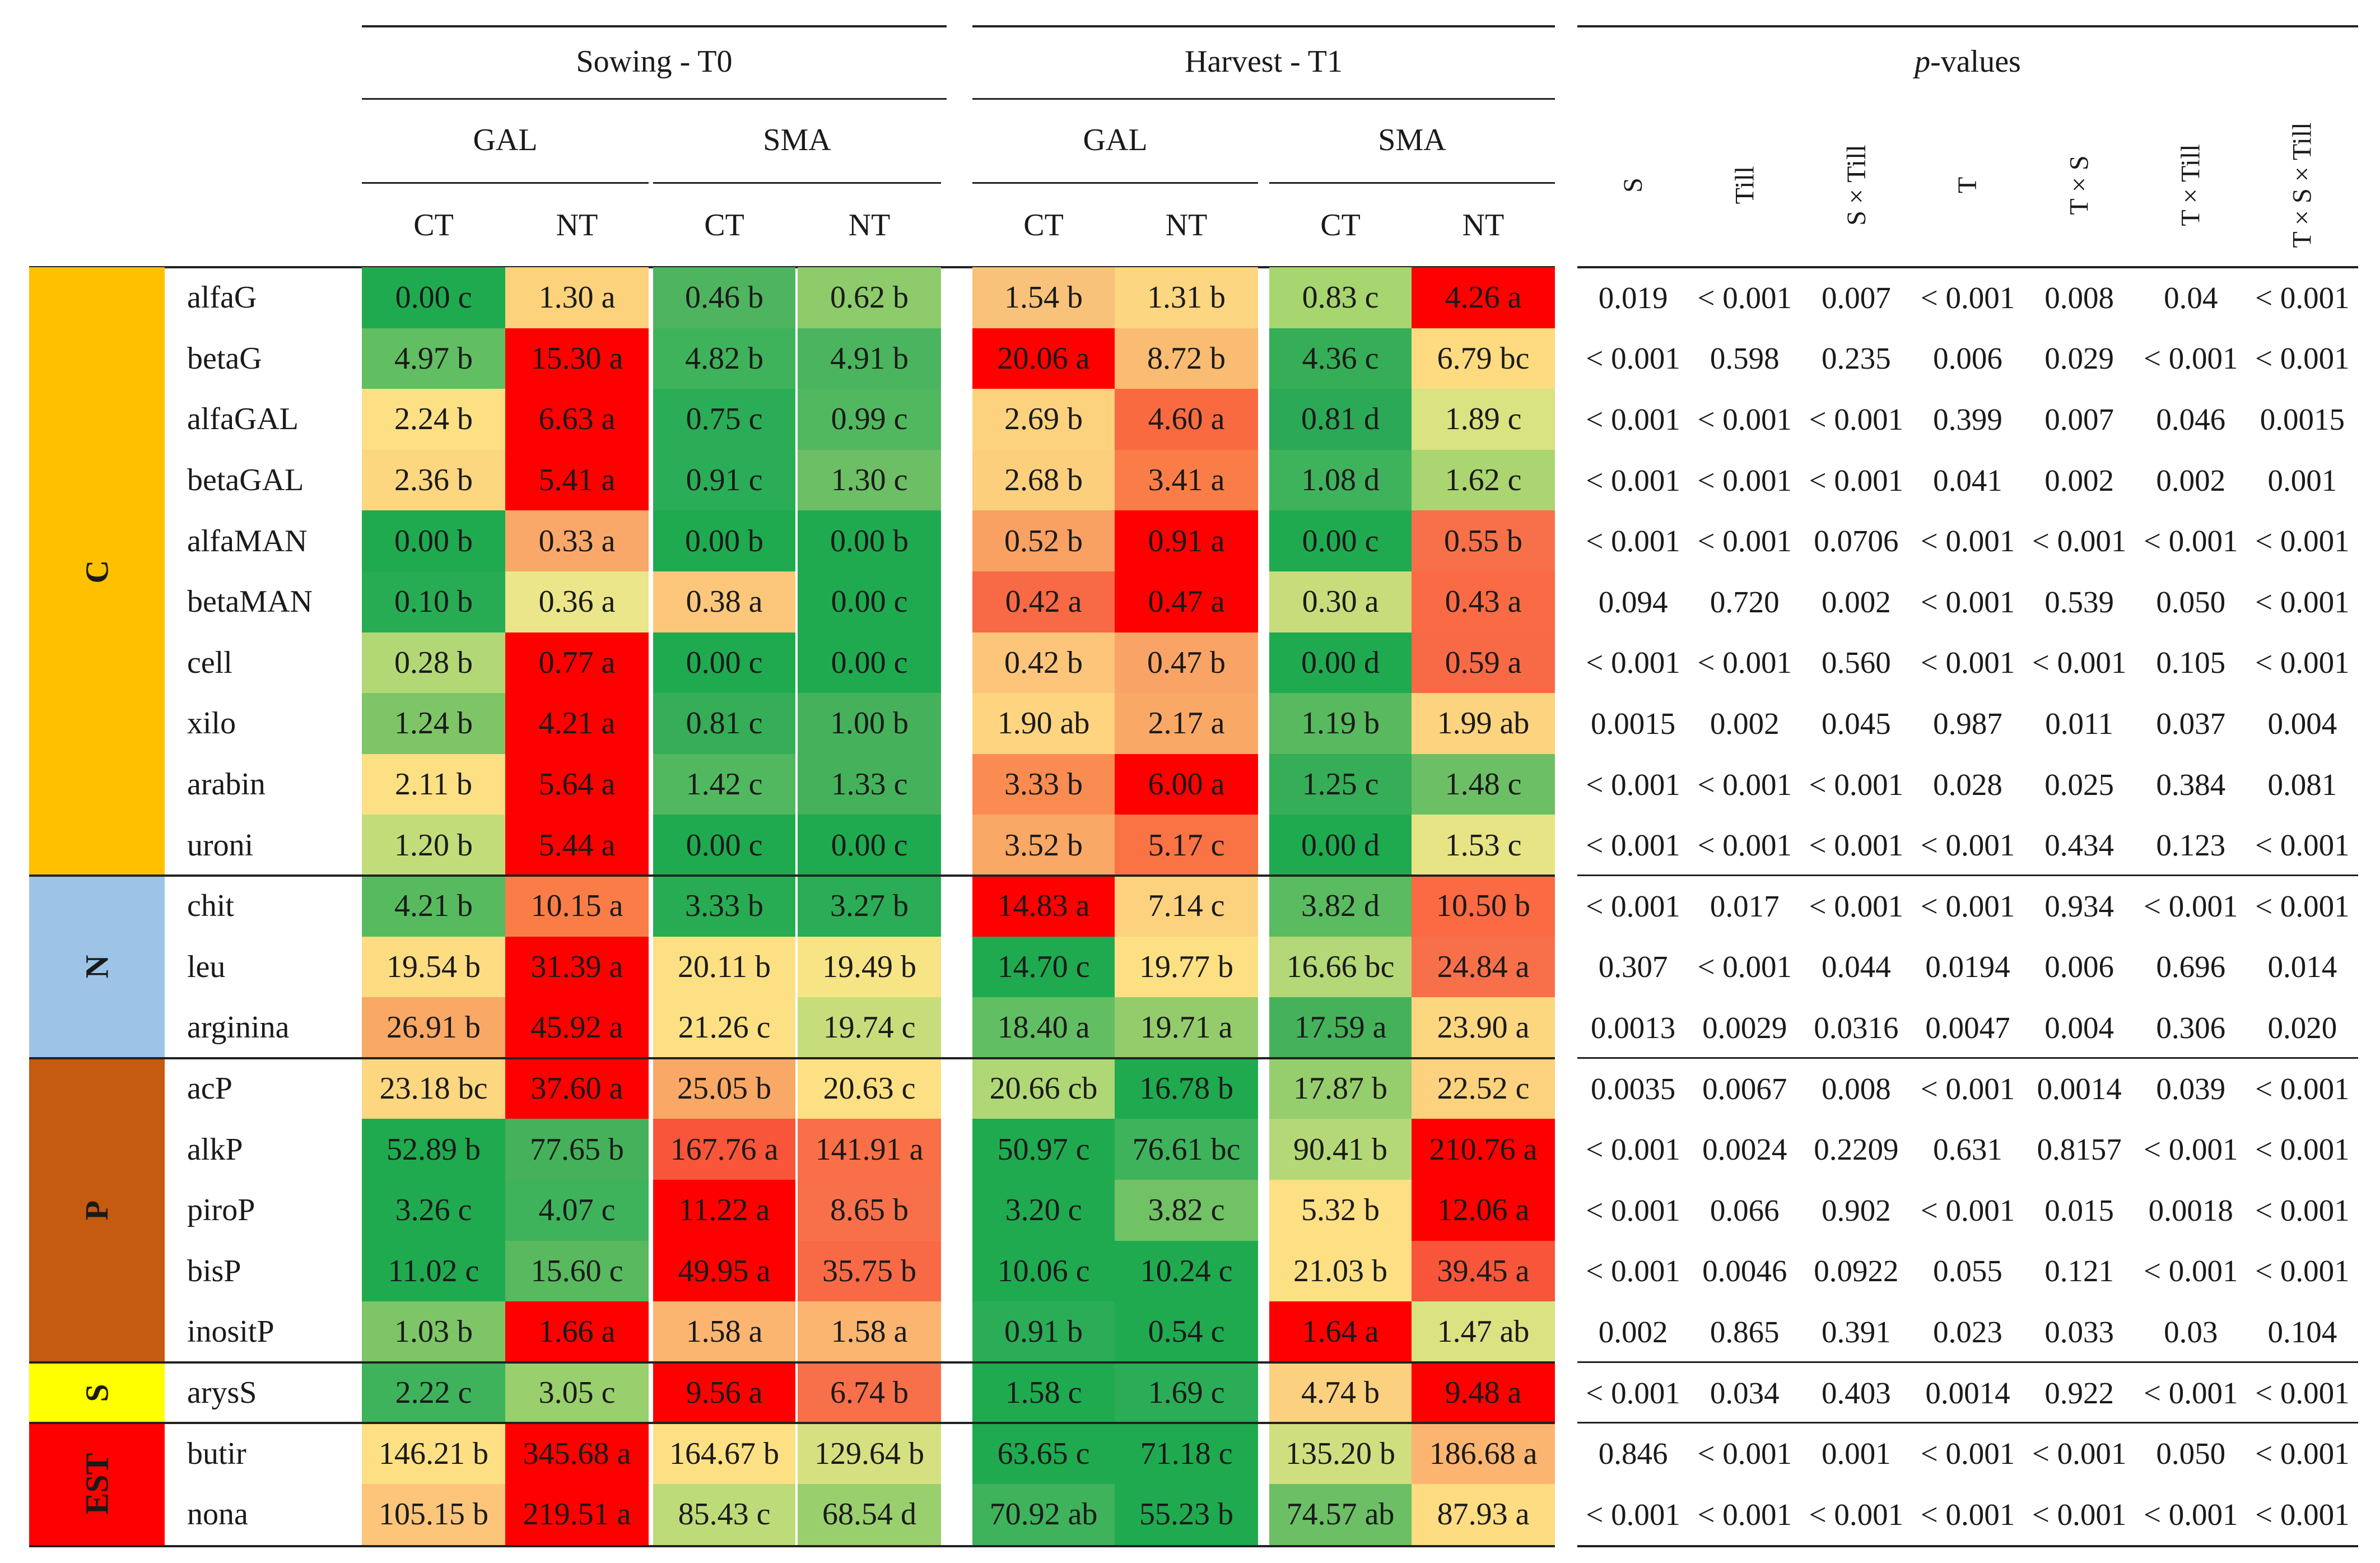 The height and width of the screenshot is (1563, 2380). Describe the element at coordinates (1043, 663) in the screenshot. I see `heatmap-cell: 0.42 b` at that location.